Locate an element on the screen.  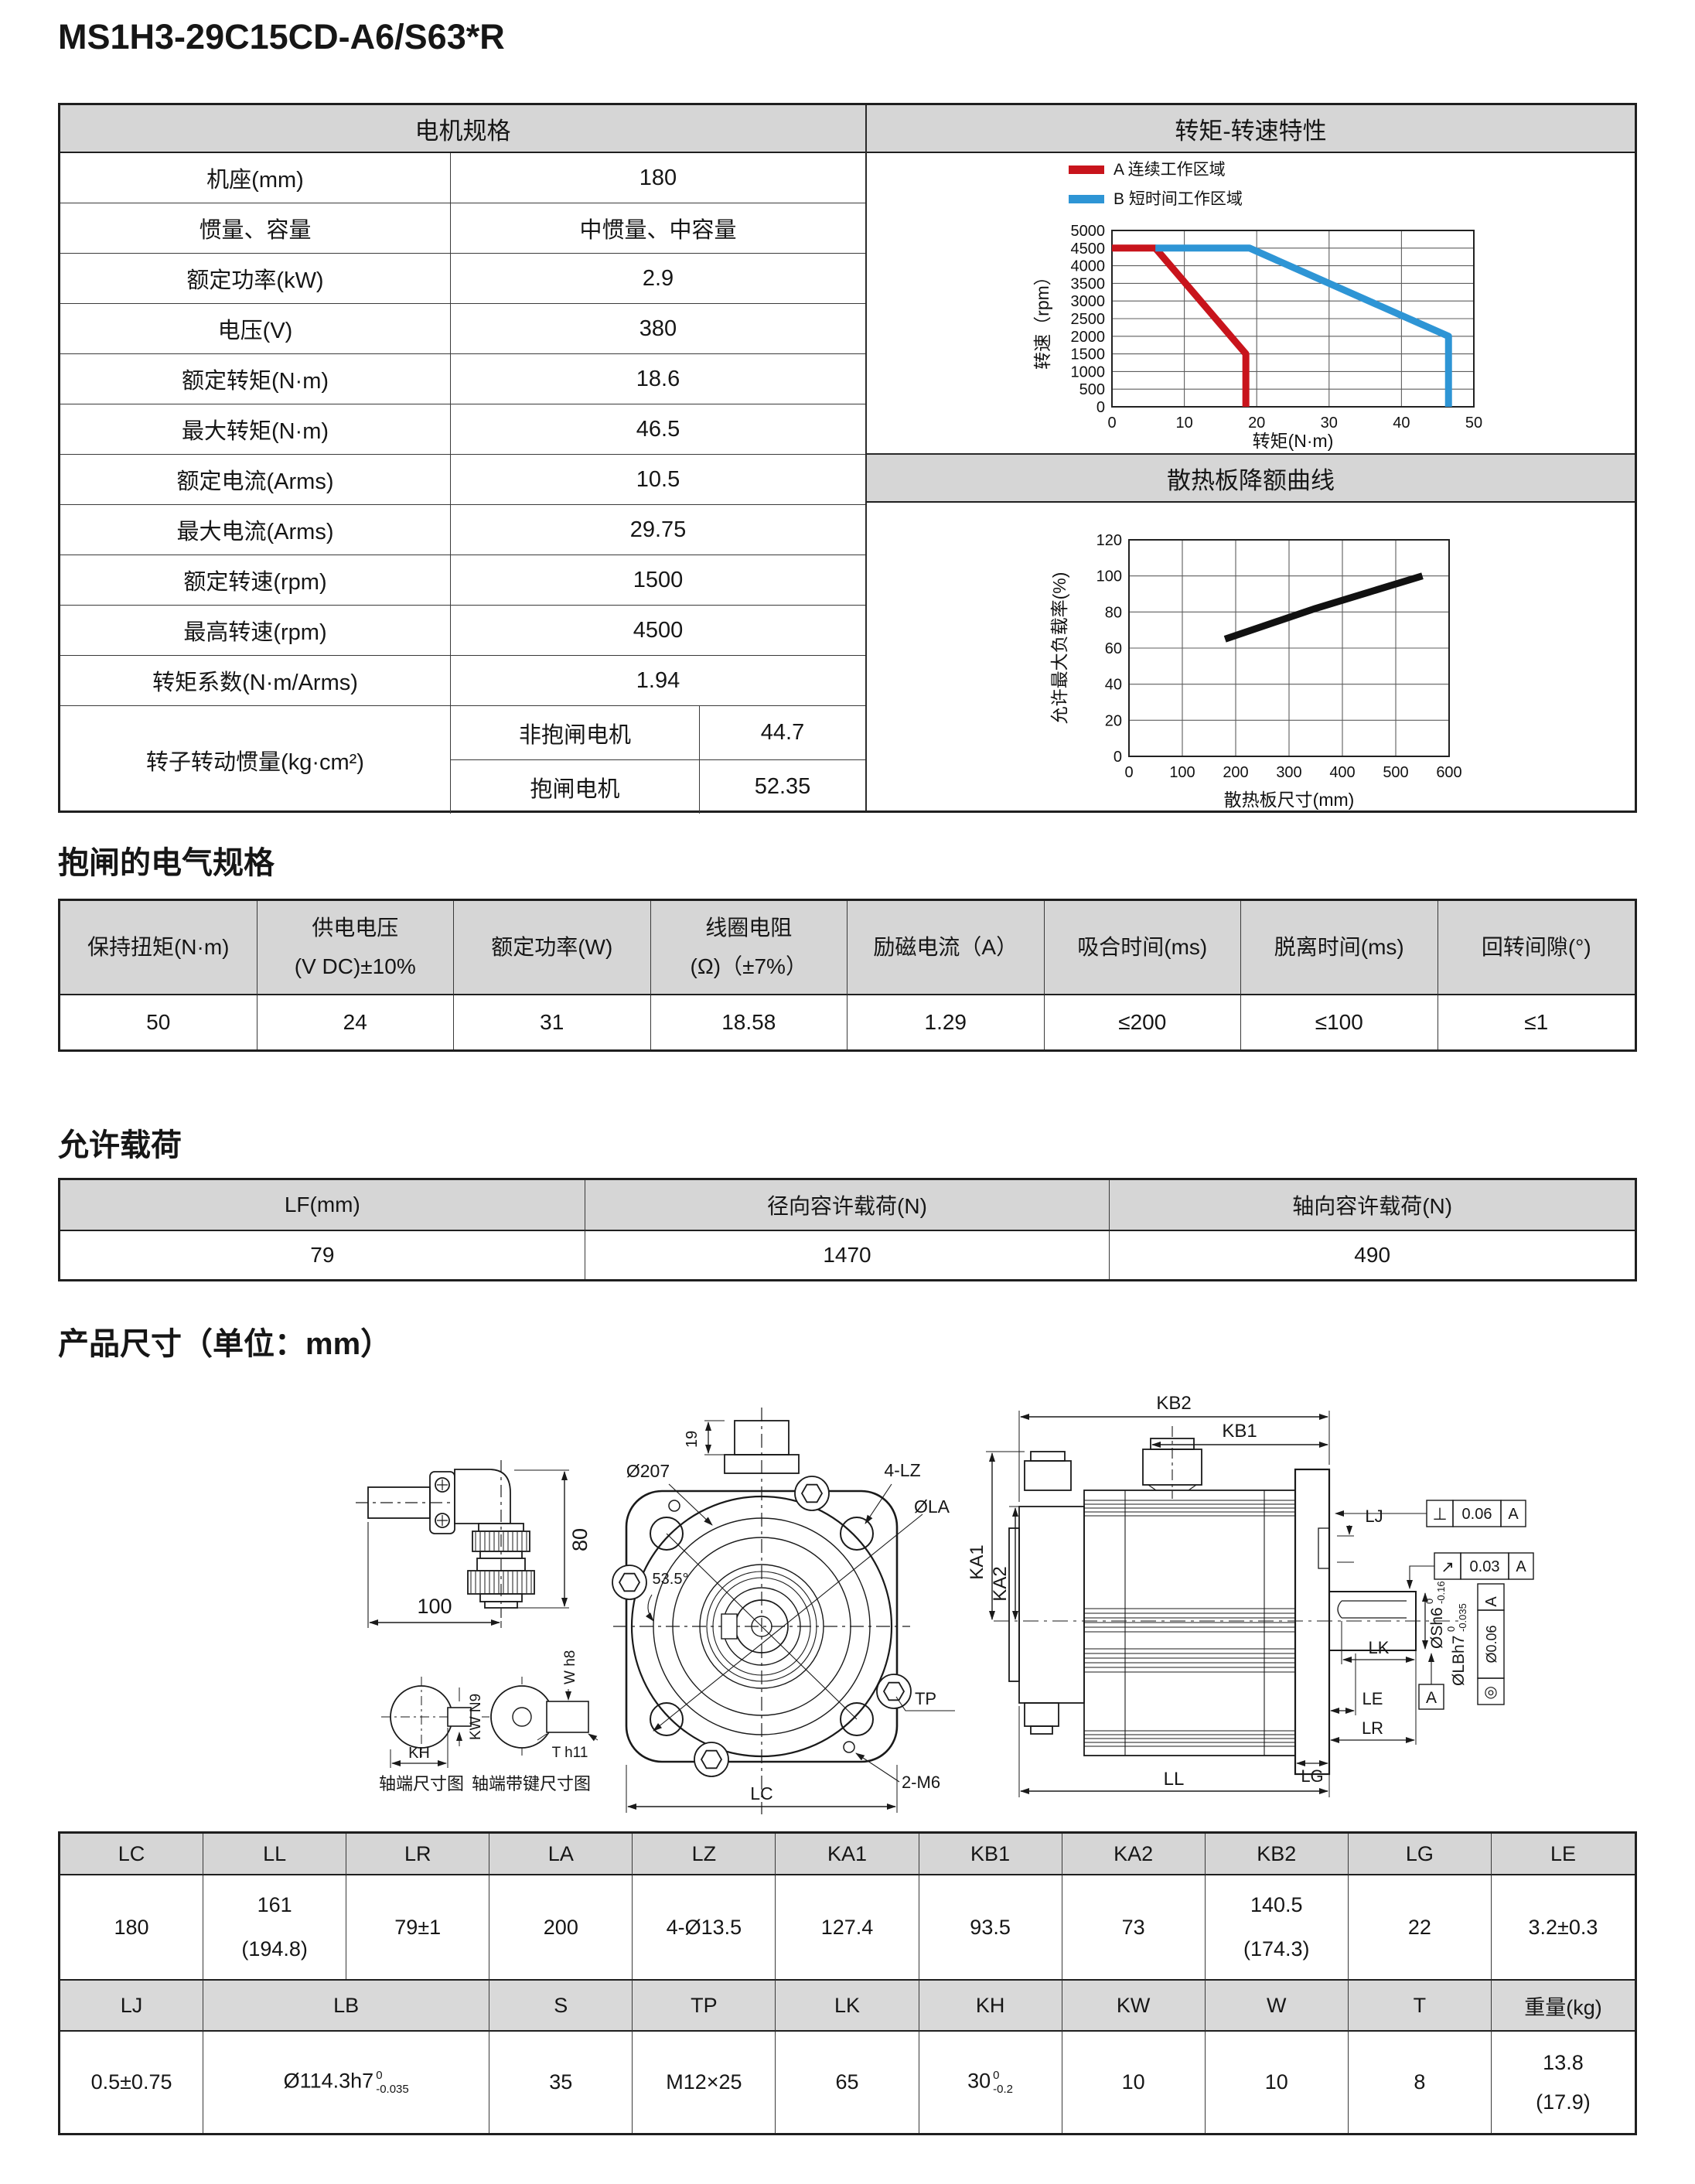
table-row: 机座(mm) 180 is located at coordinates (462, 178).